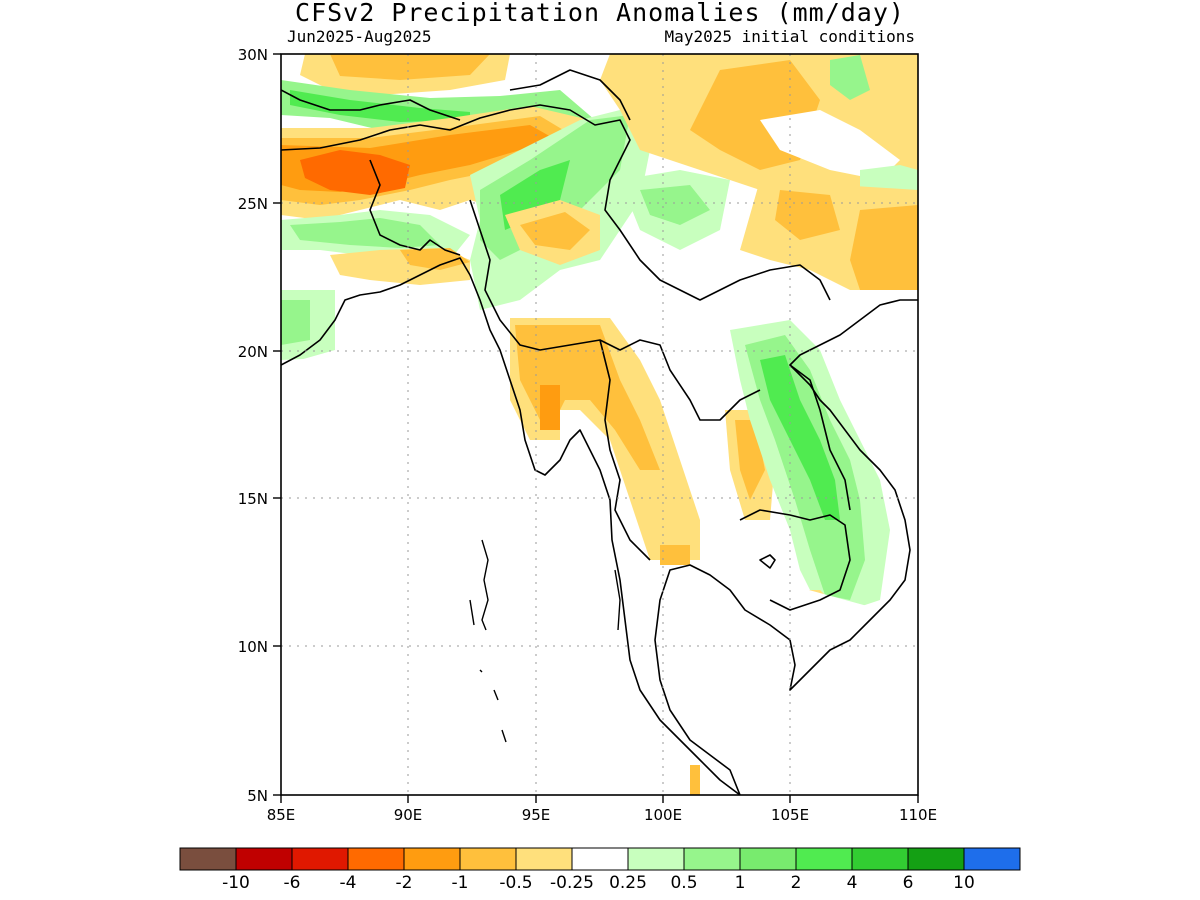  I want to click on wet-patch-bengal-core, so click(365, 233).